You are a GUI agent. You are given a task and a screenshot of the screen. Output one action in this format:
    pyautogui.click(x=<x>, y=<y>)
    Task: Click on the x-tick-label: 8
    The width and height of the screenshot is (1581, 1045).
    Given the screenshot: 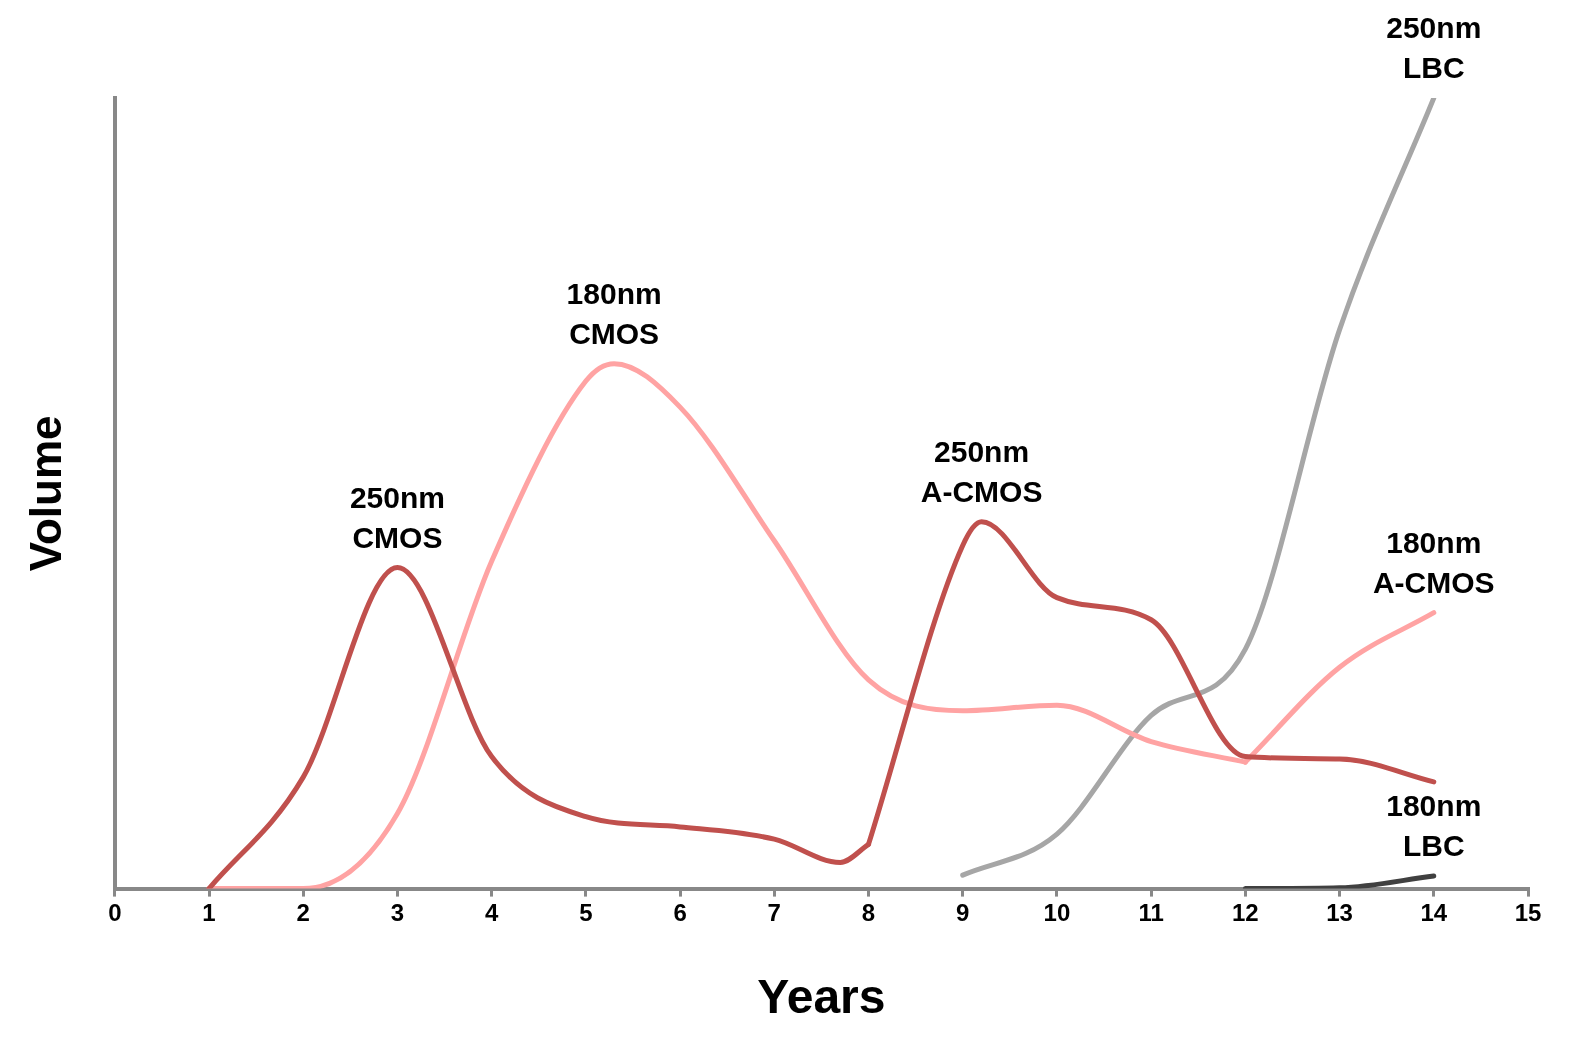 What is the action you would take?
    pyautogui.click(x=868, y=912)
    